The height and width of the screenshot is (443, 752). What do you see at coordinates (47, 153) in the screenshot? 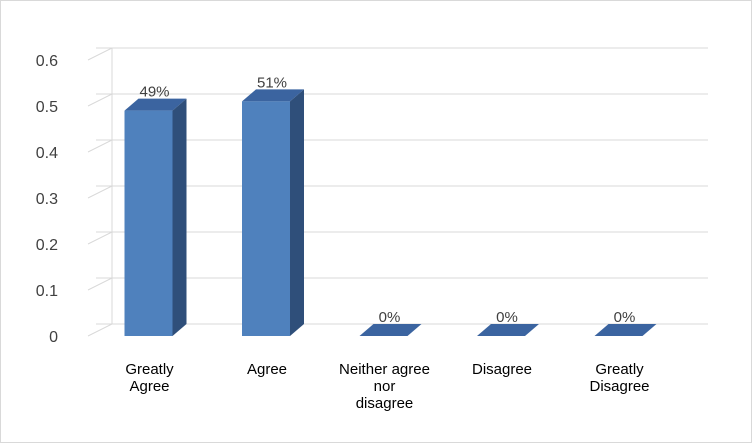
I see `y-tick-label: 0.4` at bounding box center [47, 153].